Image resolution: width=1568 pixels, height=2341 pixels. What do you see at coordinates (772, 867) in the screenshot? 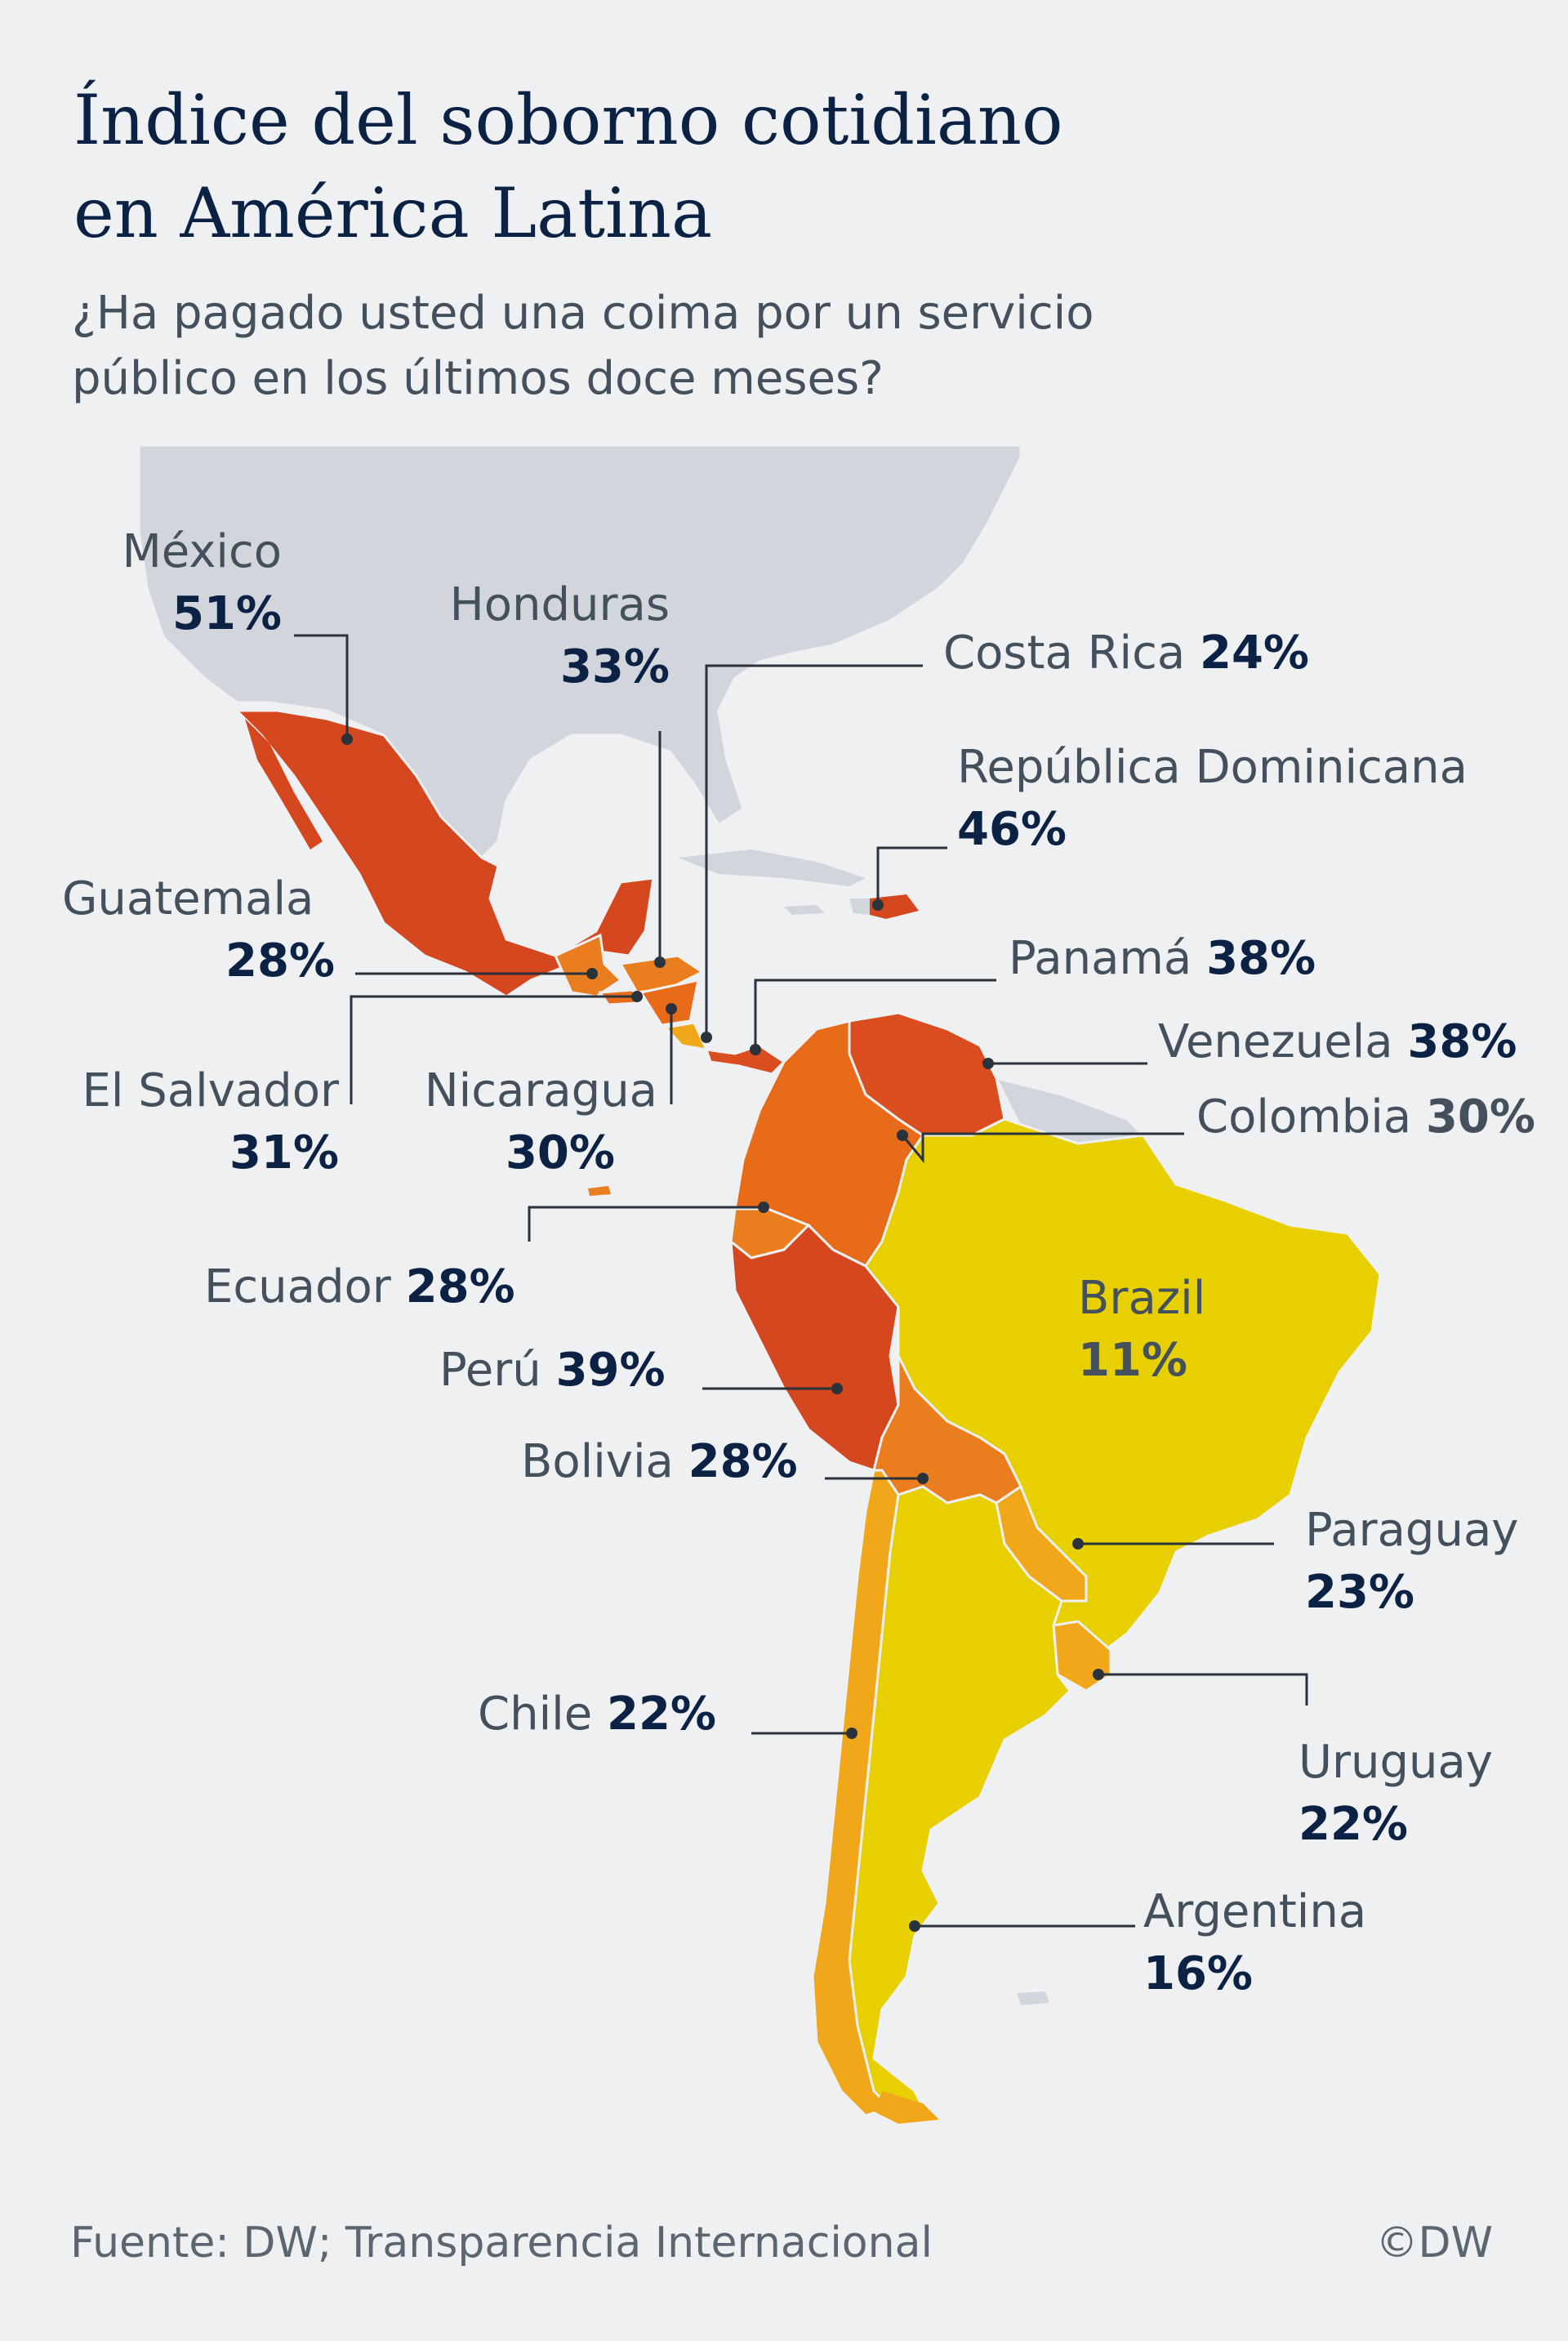
I see `caribbean-islands` at bounding box center [772, 867].